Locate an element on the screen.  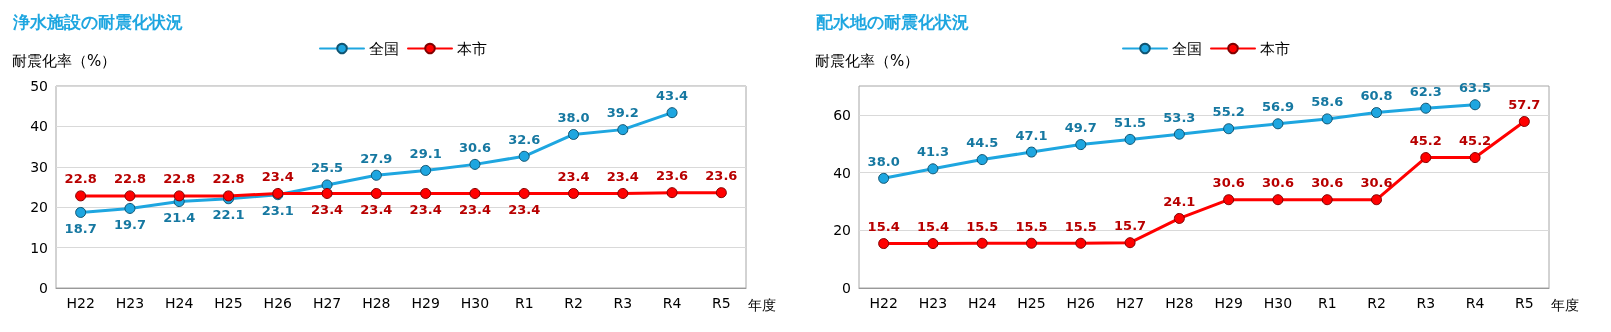
data-label: 18.7 is located at coordinates (80, 228).